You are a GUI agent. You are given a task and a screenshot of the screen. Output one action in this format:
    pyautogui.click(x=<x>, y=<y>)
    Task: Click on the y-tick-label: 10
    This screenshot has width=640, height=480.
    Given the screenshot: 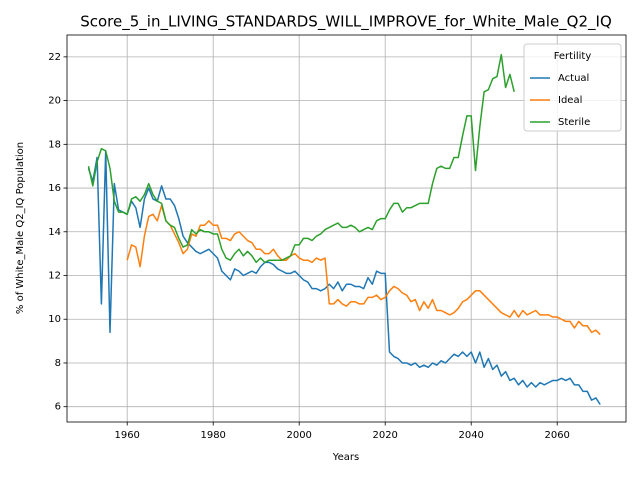 What is the action you would take?
    pyautogui.click(x=54, y=319)
    